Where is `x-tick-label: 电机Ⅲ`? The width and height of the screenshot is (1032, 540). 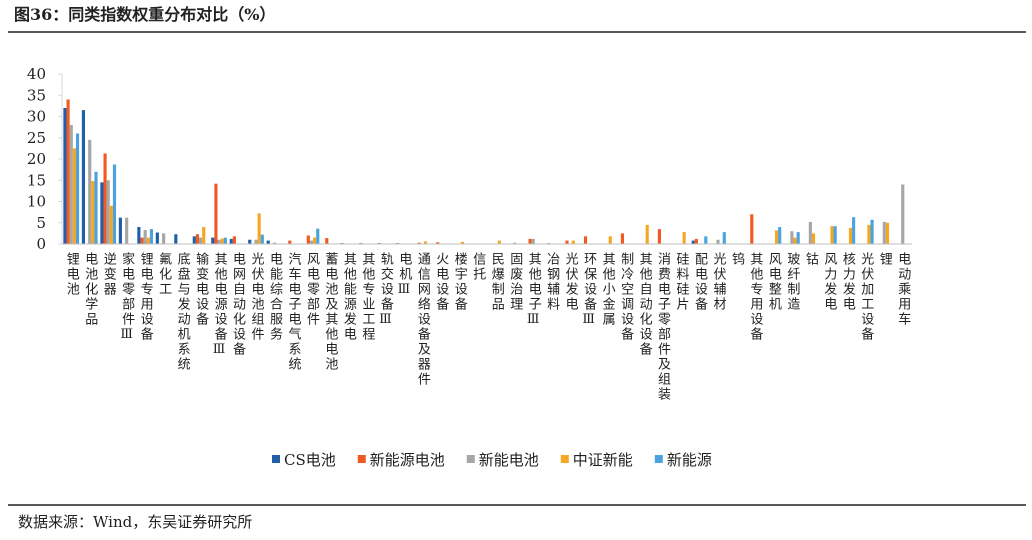
x-tick-label: 电机Ⅲ is located at coordinates (404, 275).